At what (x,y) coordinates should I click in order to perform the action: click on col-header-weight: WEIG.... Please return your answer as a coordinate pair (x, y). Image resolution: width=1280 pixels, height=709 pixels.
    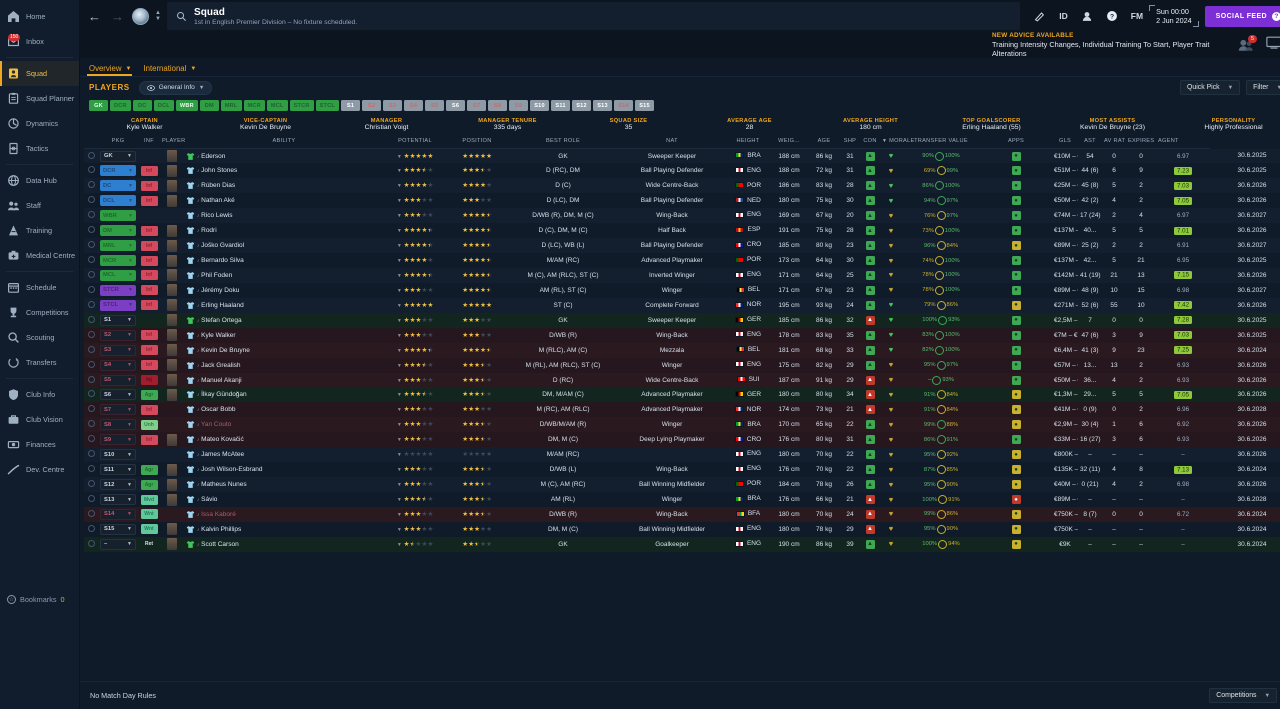
    Looking at the image, I should click on (789, 142).